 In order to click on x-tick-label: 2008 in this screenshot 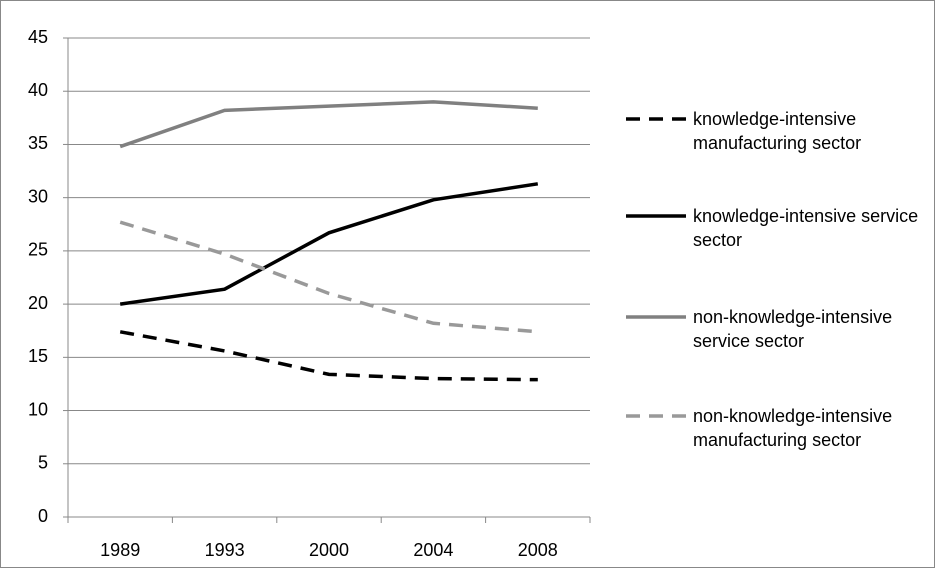, I will do `click(538, 550)`.